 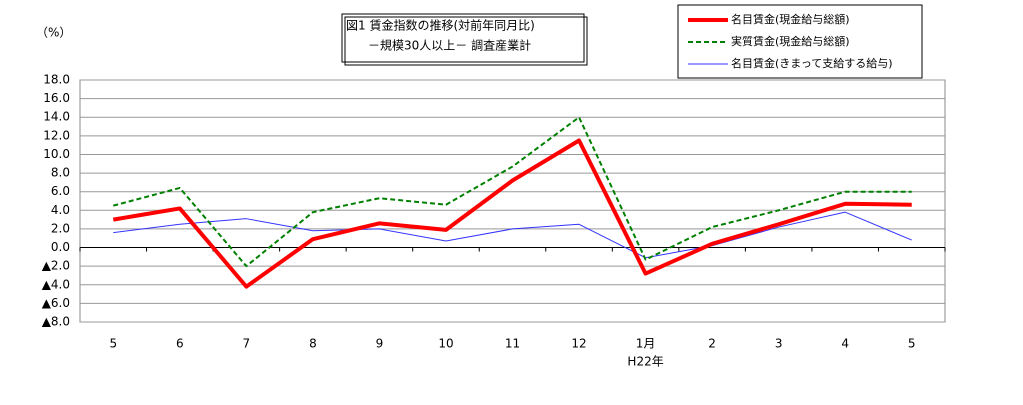 What do you see at coordinates (646, 344) in the screenshot?
I see `x-tick-label: 1月` at bounding box center [646, 344].